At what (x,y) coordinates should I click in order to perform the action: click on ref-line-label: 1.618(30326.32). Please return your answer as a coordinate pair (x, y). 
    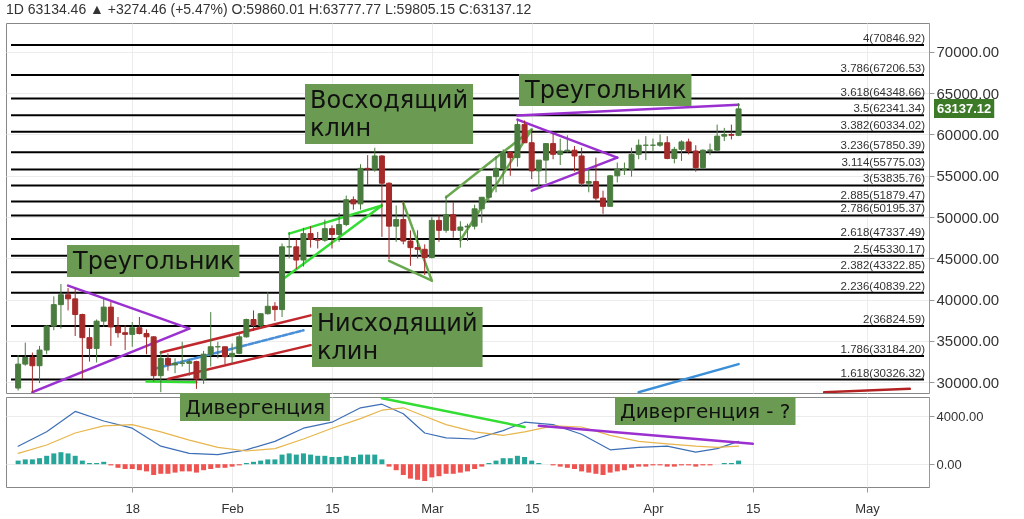
    Looking at the image, I should click on (883, 372).